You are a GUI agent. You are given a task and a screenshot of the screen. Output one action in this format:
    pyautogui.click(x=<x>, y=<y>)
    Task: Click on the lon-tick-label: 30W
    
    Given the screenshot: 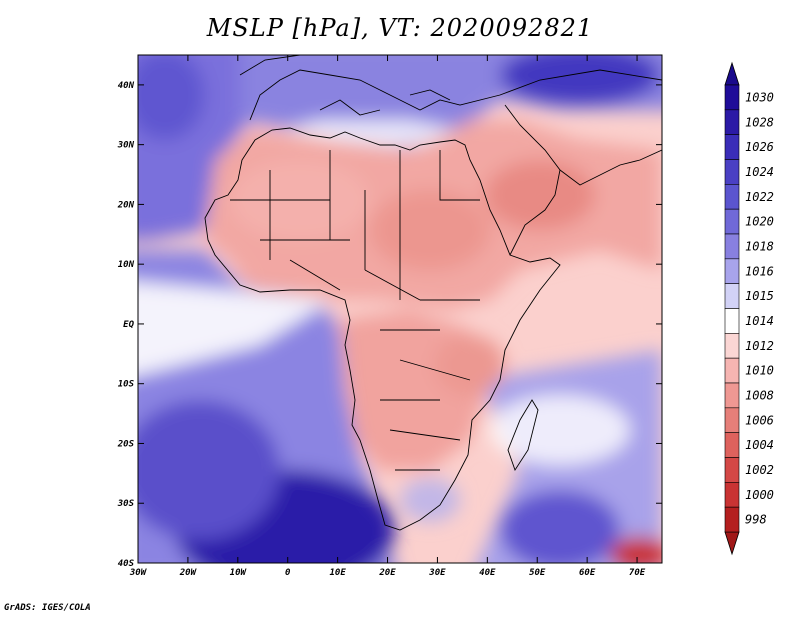 What is the action you would take?
    pyautogui.click(x=138, y=573)
    